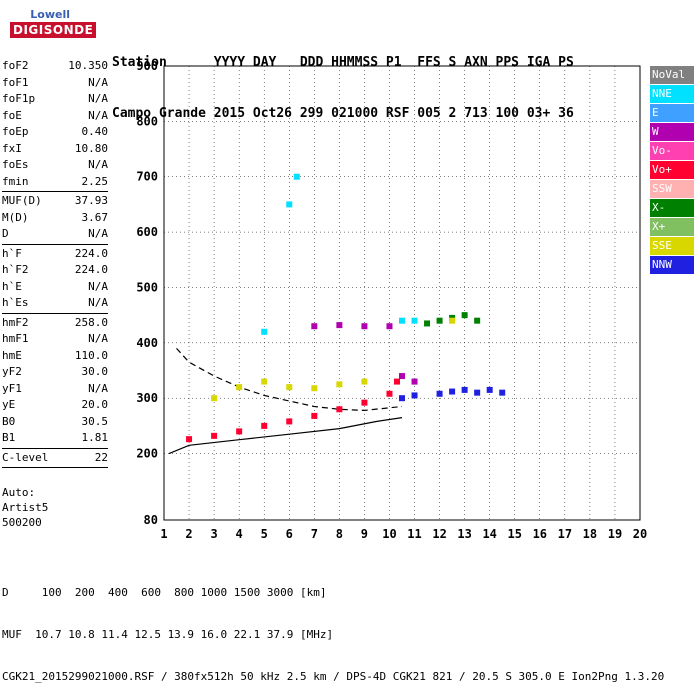 This screenshot has width=700, height=698. Describe the element at coordinates (101, 457) in the screenshot. I see `param-value: 22` at that location.